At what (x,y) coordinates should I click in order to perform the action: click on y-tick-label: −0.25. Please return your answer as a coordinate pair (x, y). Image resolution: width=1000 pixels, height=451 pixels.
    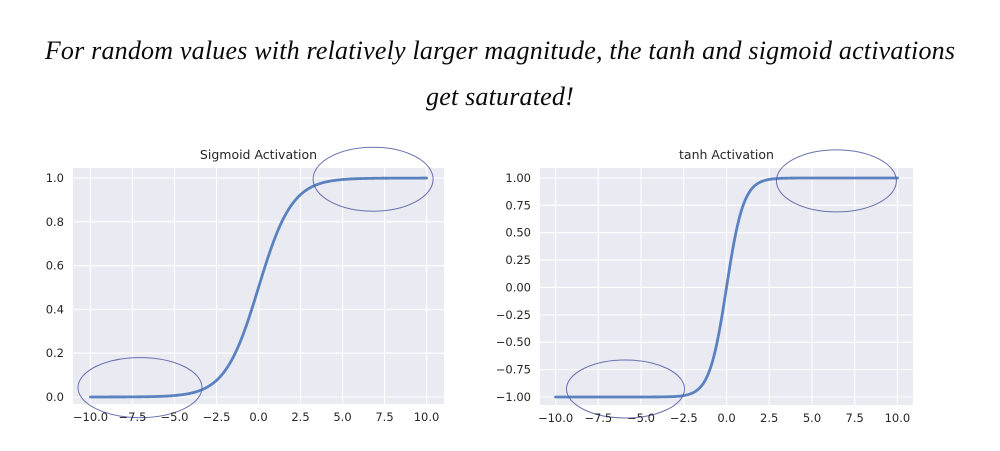
    Looking at the image, I should click on (513, 315).